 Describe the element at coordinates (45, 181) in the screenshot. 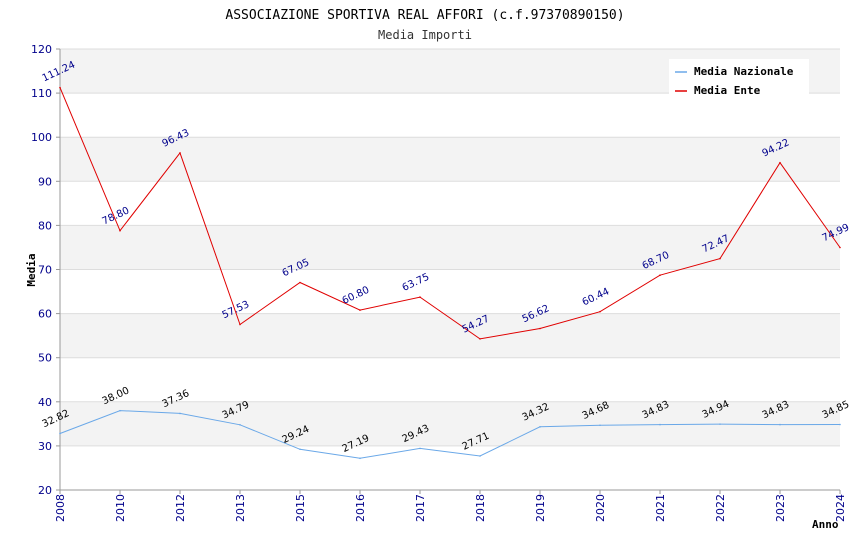

I see `y-tick-label: 90` at that location.